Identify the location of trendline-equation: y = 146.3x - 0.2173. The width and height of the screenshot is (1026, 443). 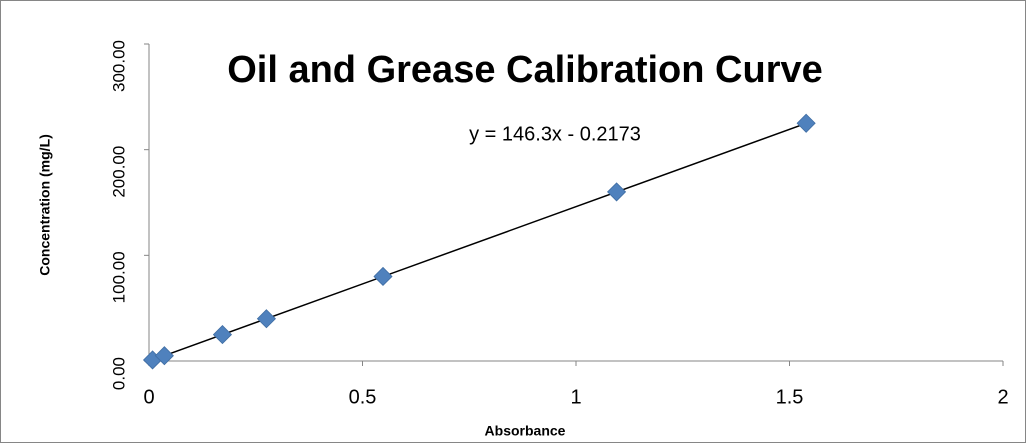
(555, 134).